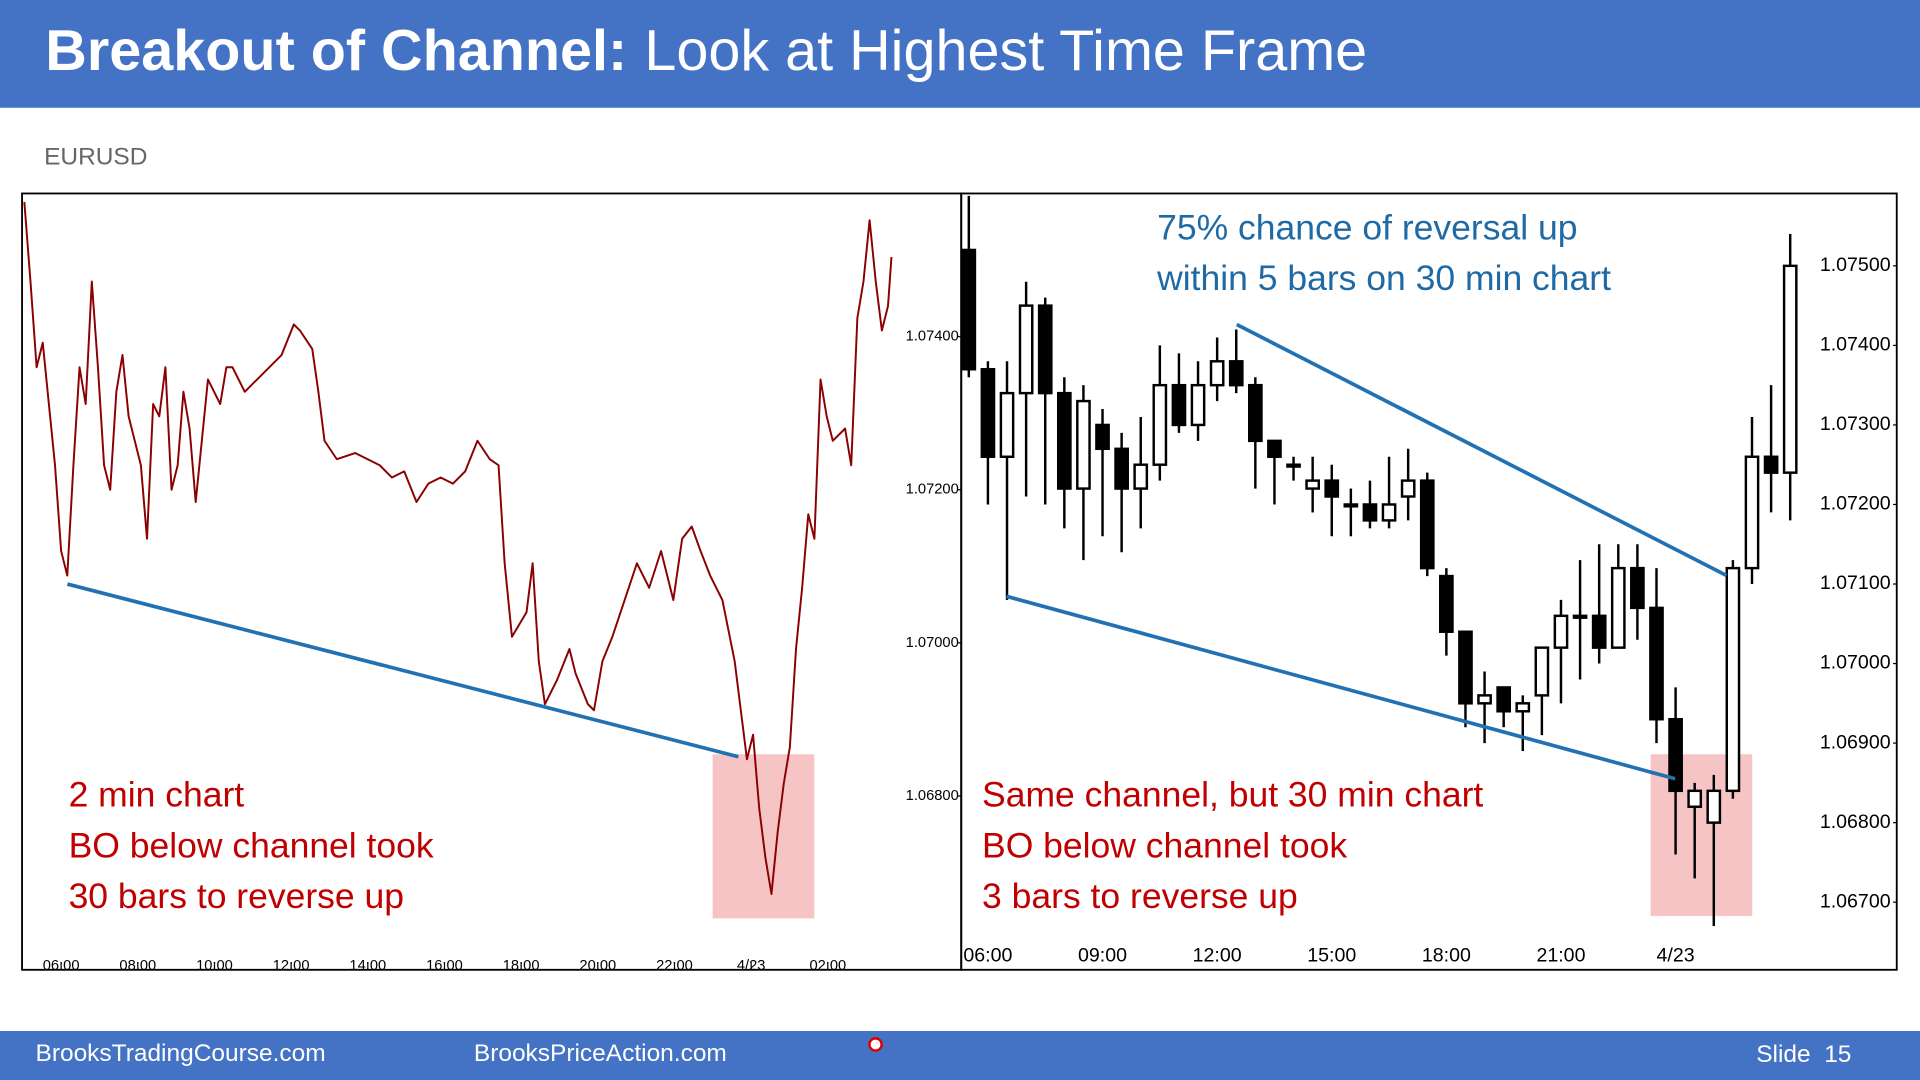 Image resolution: width=1920 pixels, height=1080 pixels. Describe the element at coordinates (1331, 955) in the screenshot. I see `x-tick-label: 15:00` at that location.